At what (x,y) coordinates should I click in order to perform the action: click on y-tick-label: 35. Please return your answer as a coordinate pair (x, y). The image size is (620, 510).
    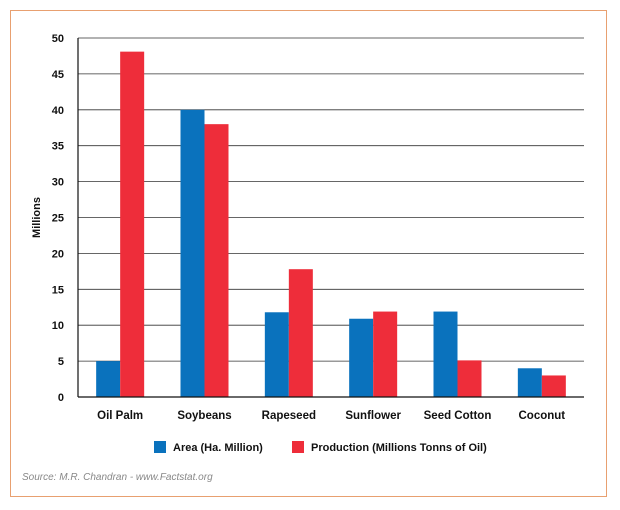
    Looking at the image, I should click on (58, 147).